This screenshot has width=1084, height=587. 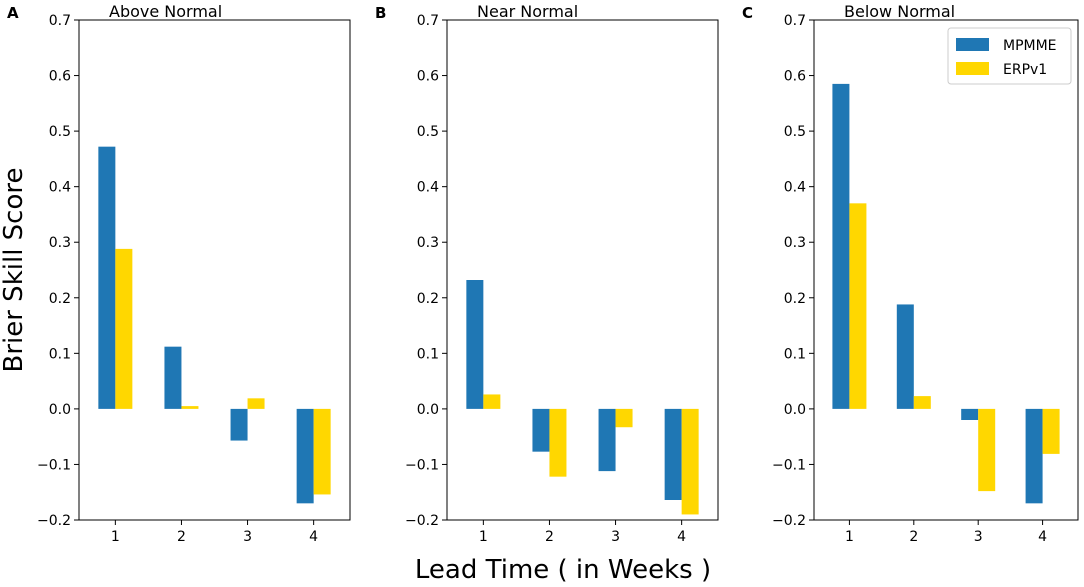 I want to click on panel-title: Below Normal, so click(x=899, y=11).